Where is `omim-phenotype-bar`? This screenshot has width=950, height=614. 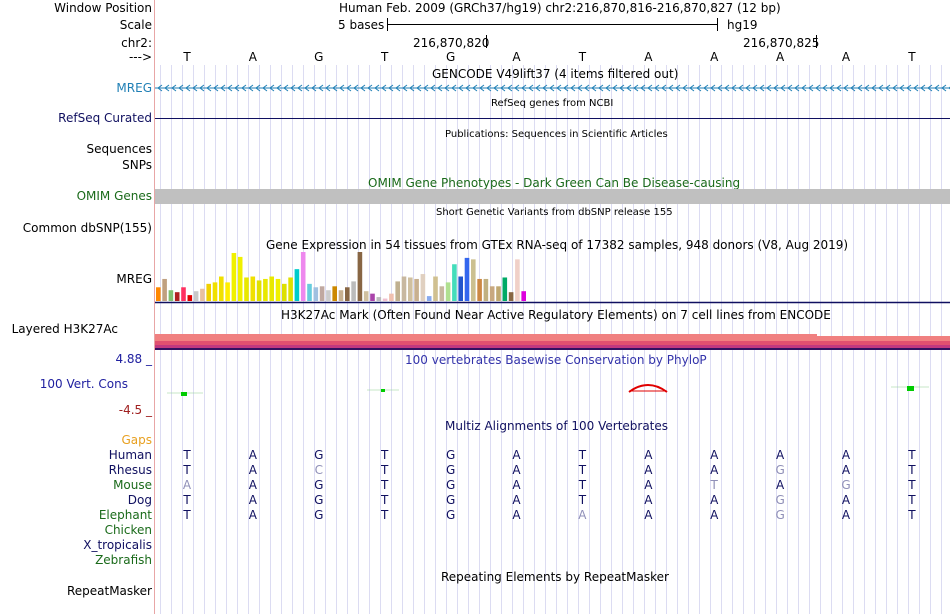
omim-phenotype-bar is located at coordinates (552, 196).